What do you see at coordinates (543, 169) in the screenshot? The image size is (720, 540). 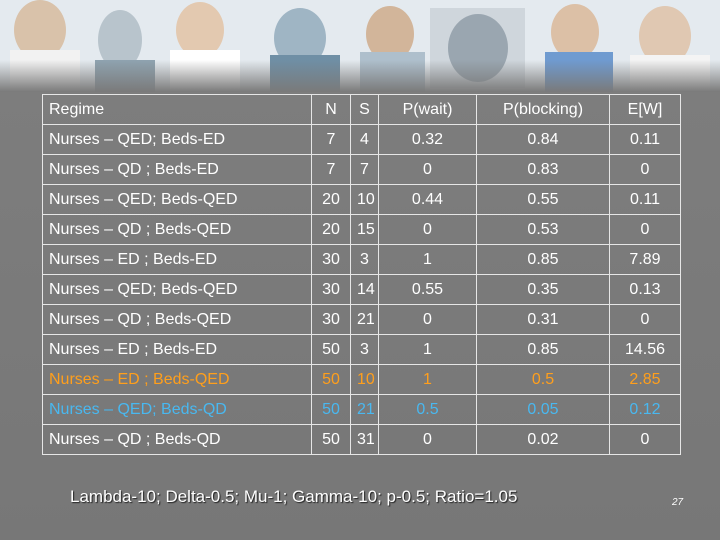 I see `cell-p-blocking: 0.83` at bounding box center [543, 169].